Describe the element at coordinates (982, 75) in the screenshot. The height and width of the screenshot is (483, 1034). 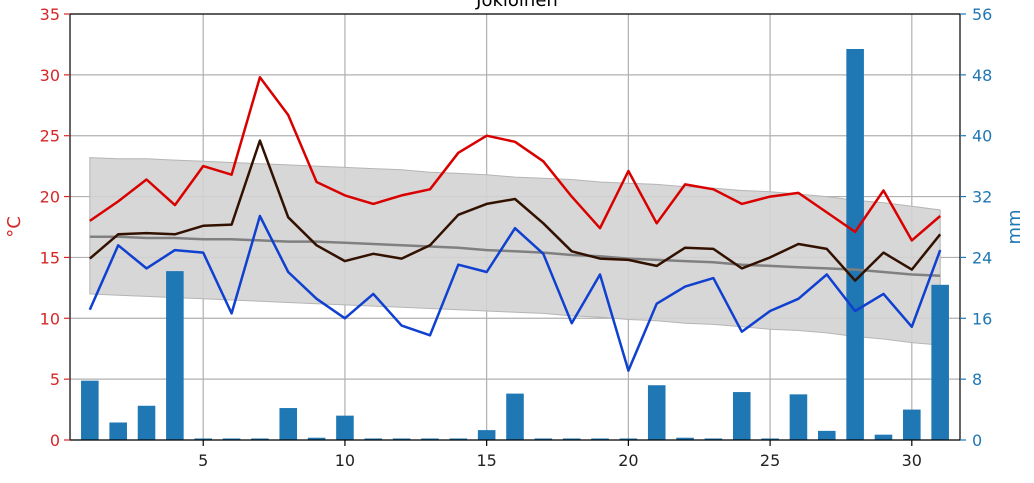
I see `right-tick-label: 48` at that location.